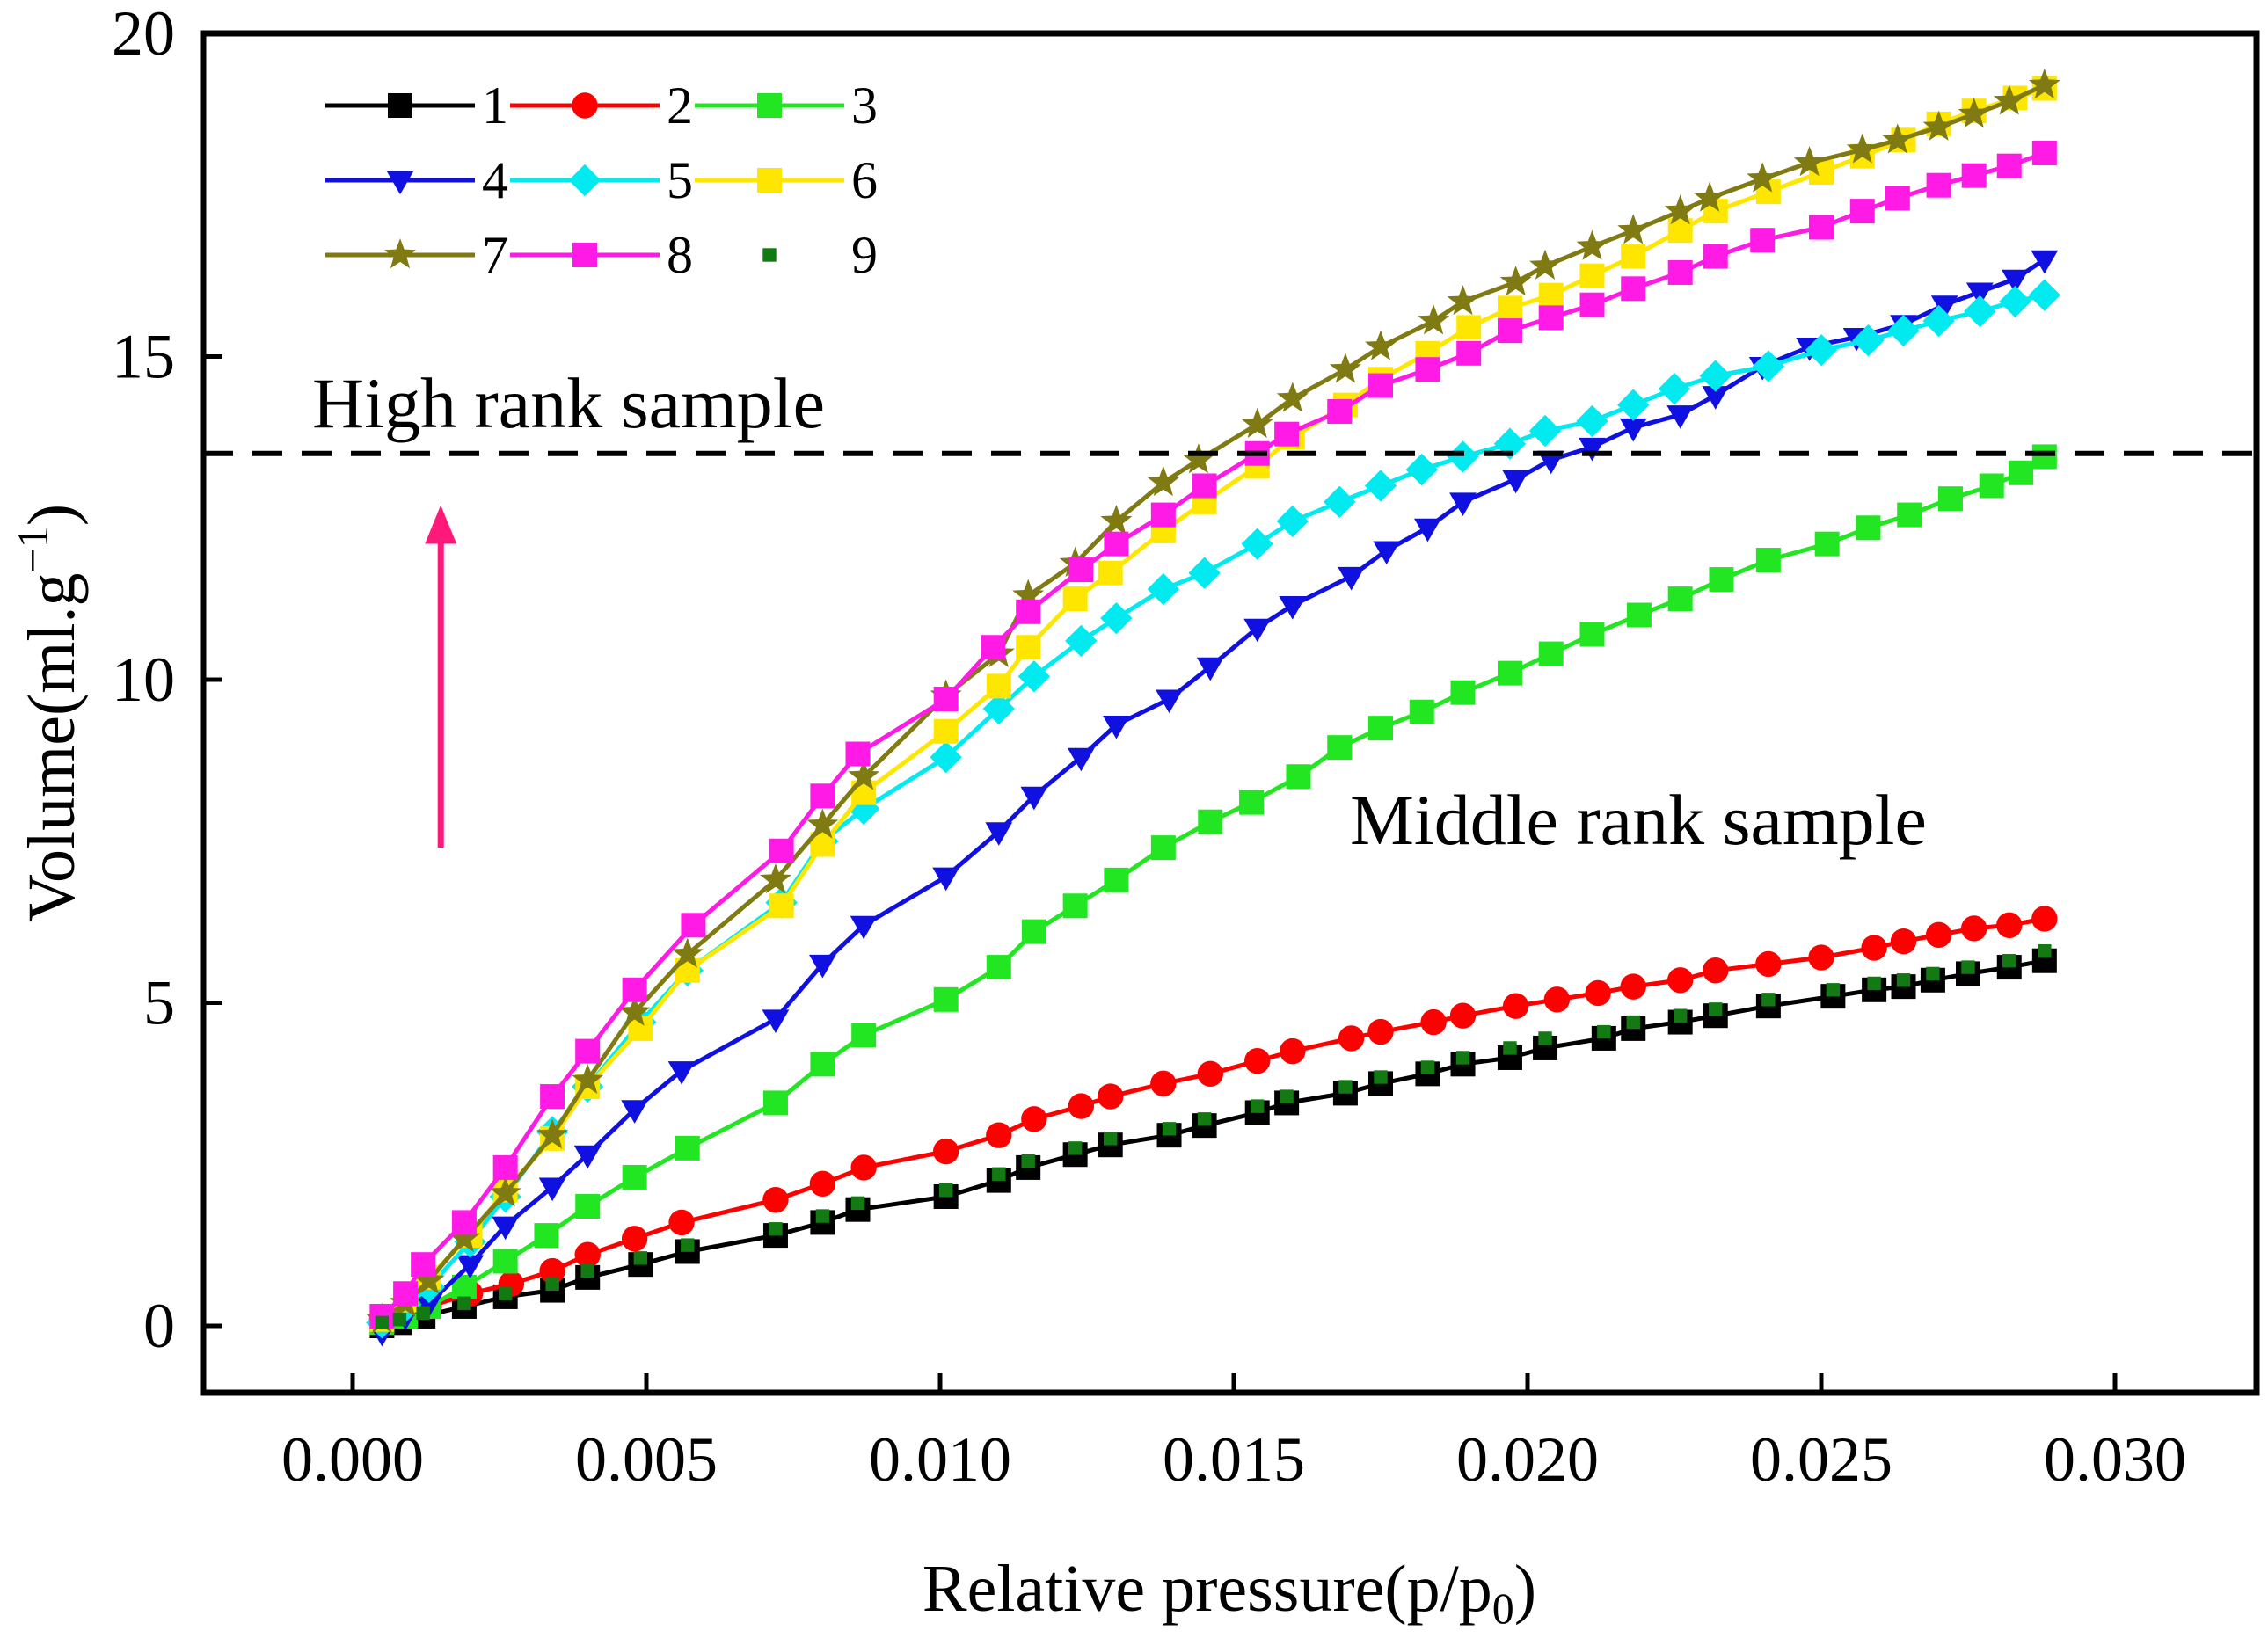 Image resolution: width=2268 pixels, height=1638 pixels. What do you see at coordinates (48, 713) in the screenshot?
I see `y-axis-title: Volume(ml.g−1)` at bounding box center [48, 713].